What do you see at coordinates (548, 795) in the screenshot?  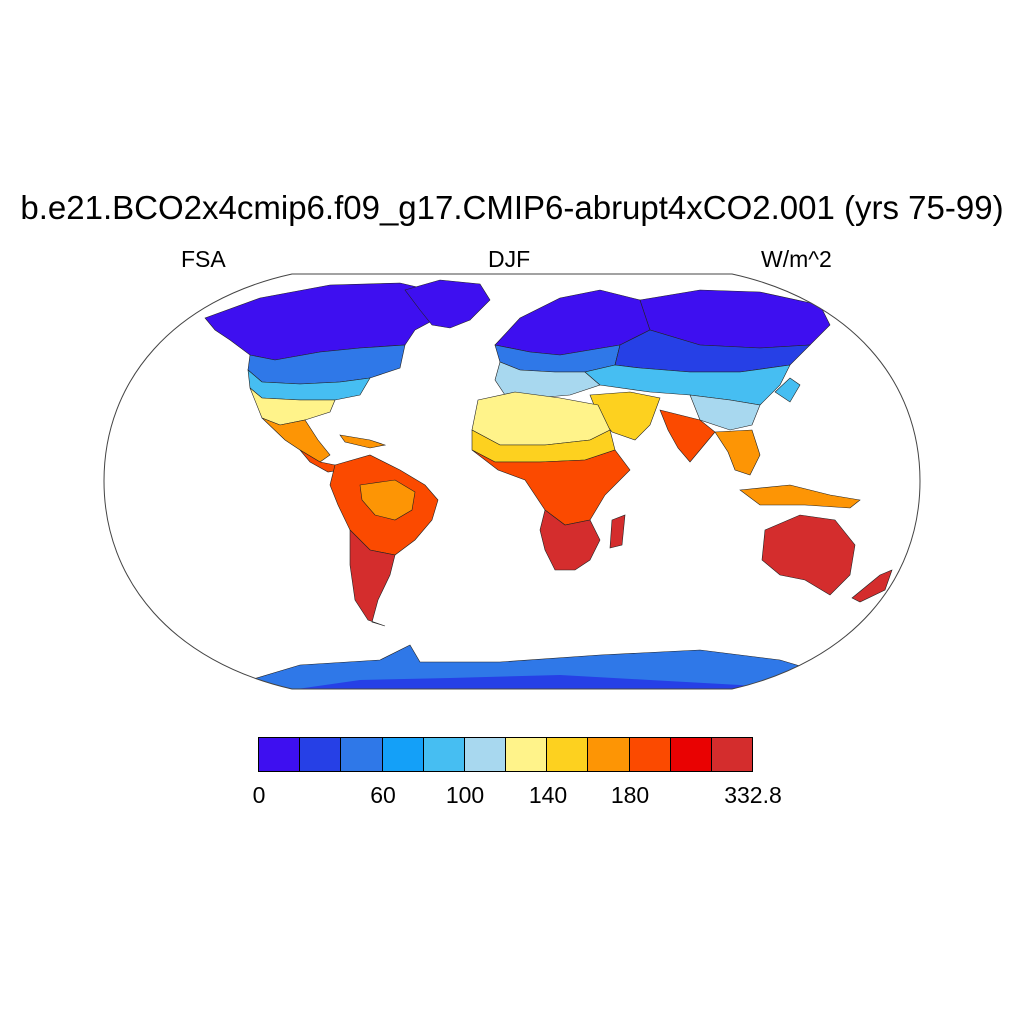 I see `colorbar-tick-label: 140` at bounding box center [548, 795].